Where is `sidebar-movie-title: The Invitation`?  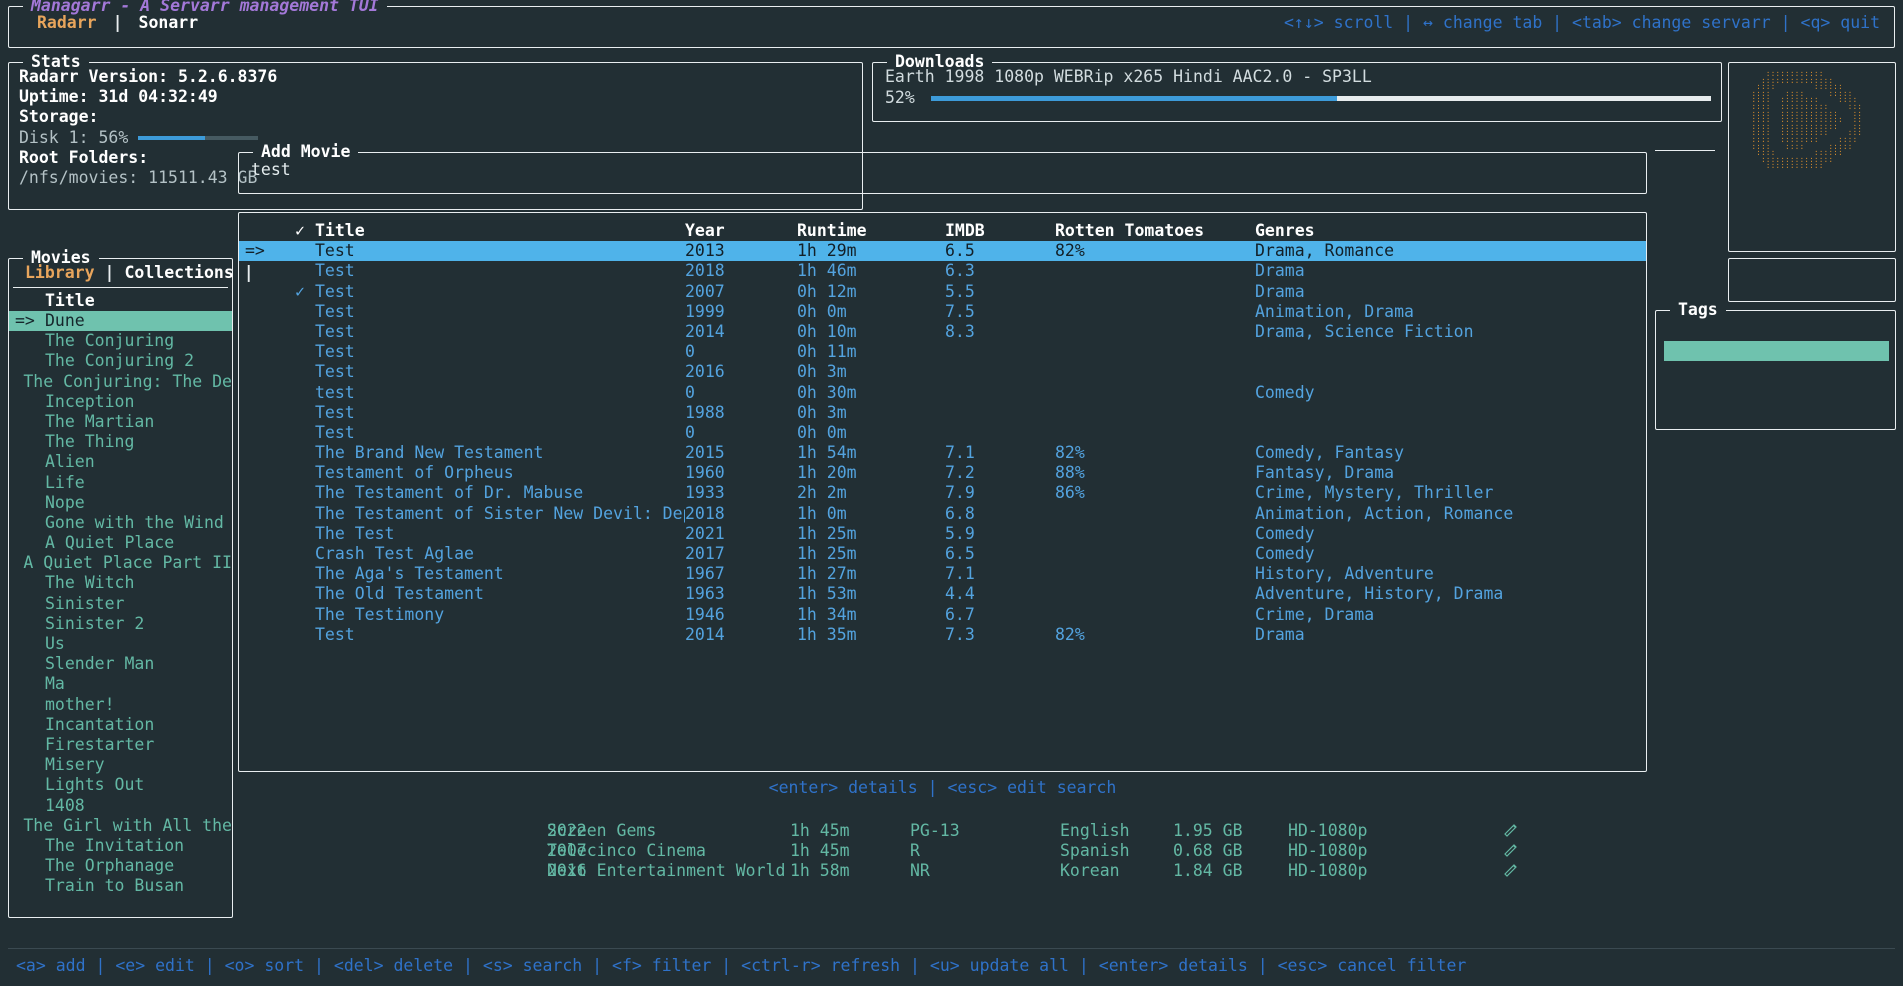
sidebar-movie-title: The Invitation is located at coordinates (115, 845).